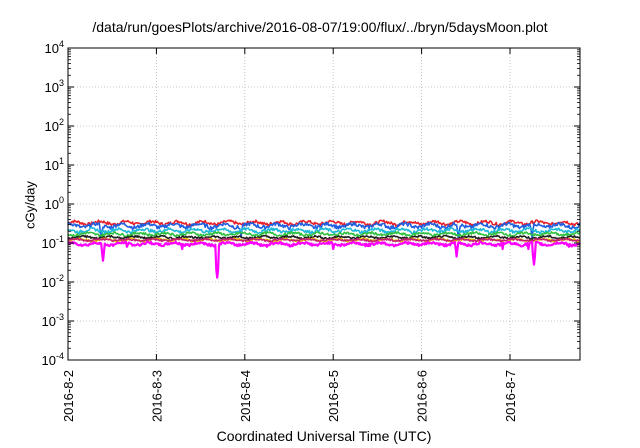 This screenshot has height=448, width=640. I want to click on series-layer, so click(324, 249).